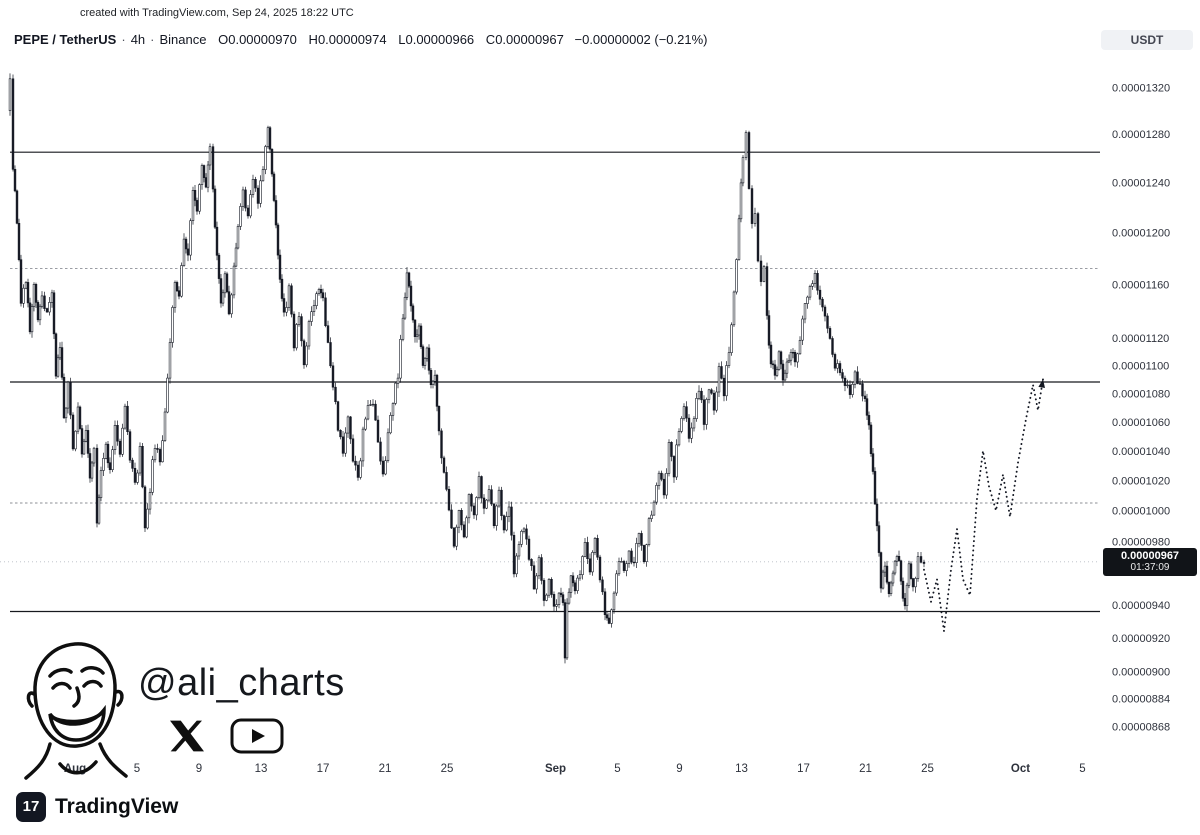 Image resolution: width=1200 pixels, height=835 pixels. Describe the element at coordinates (1141, 700) in the screenshot. I see `y-axis-label: 0.00000884` at that location.